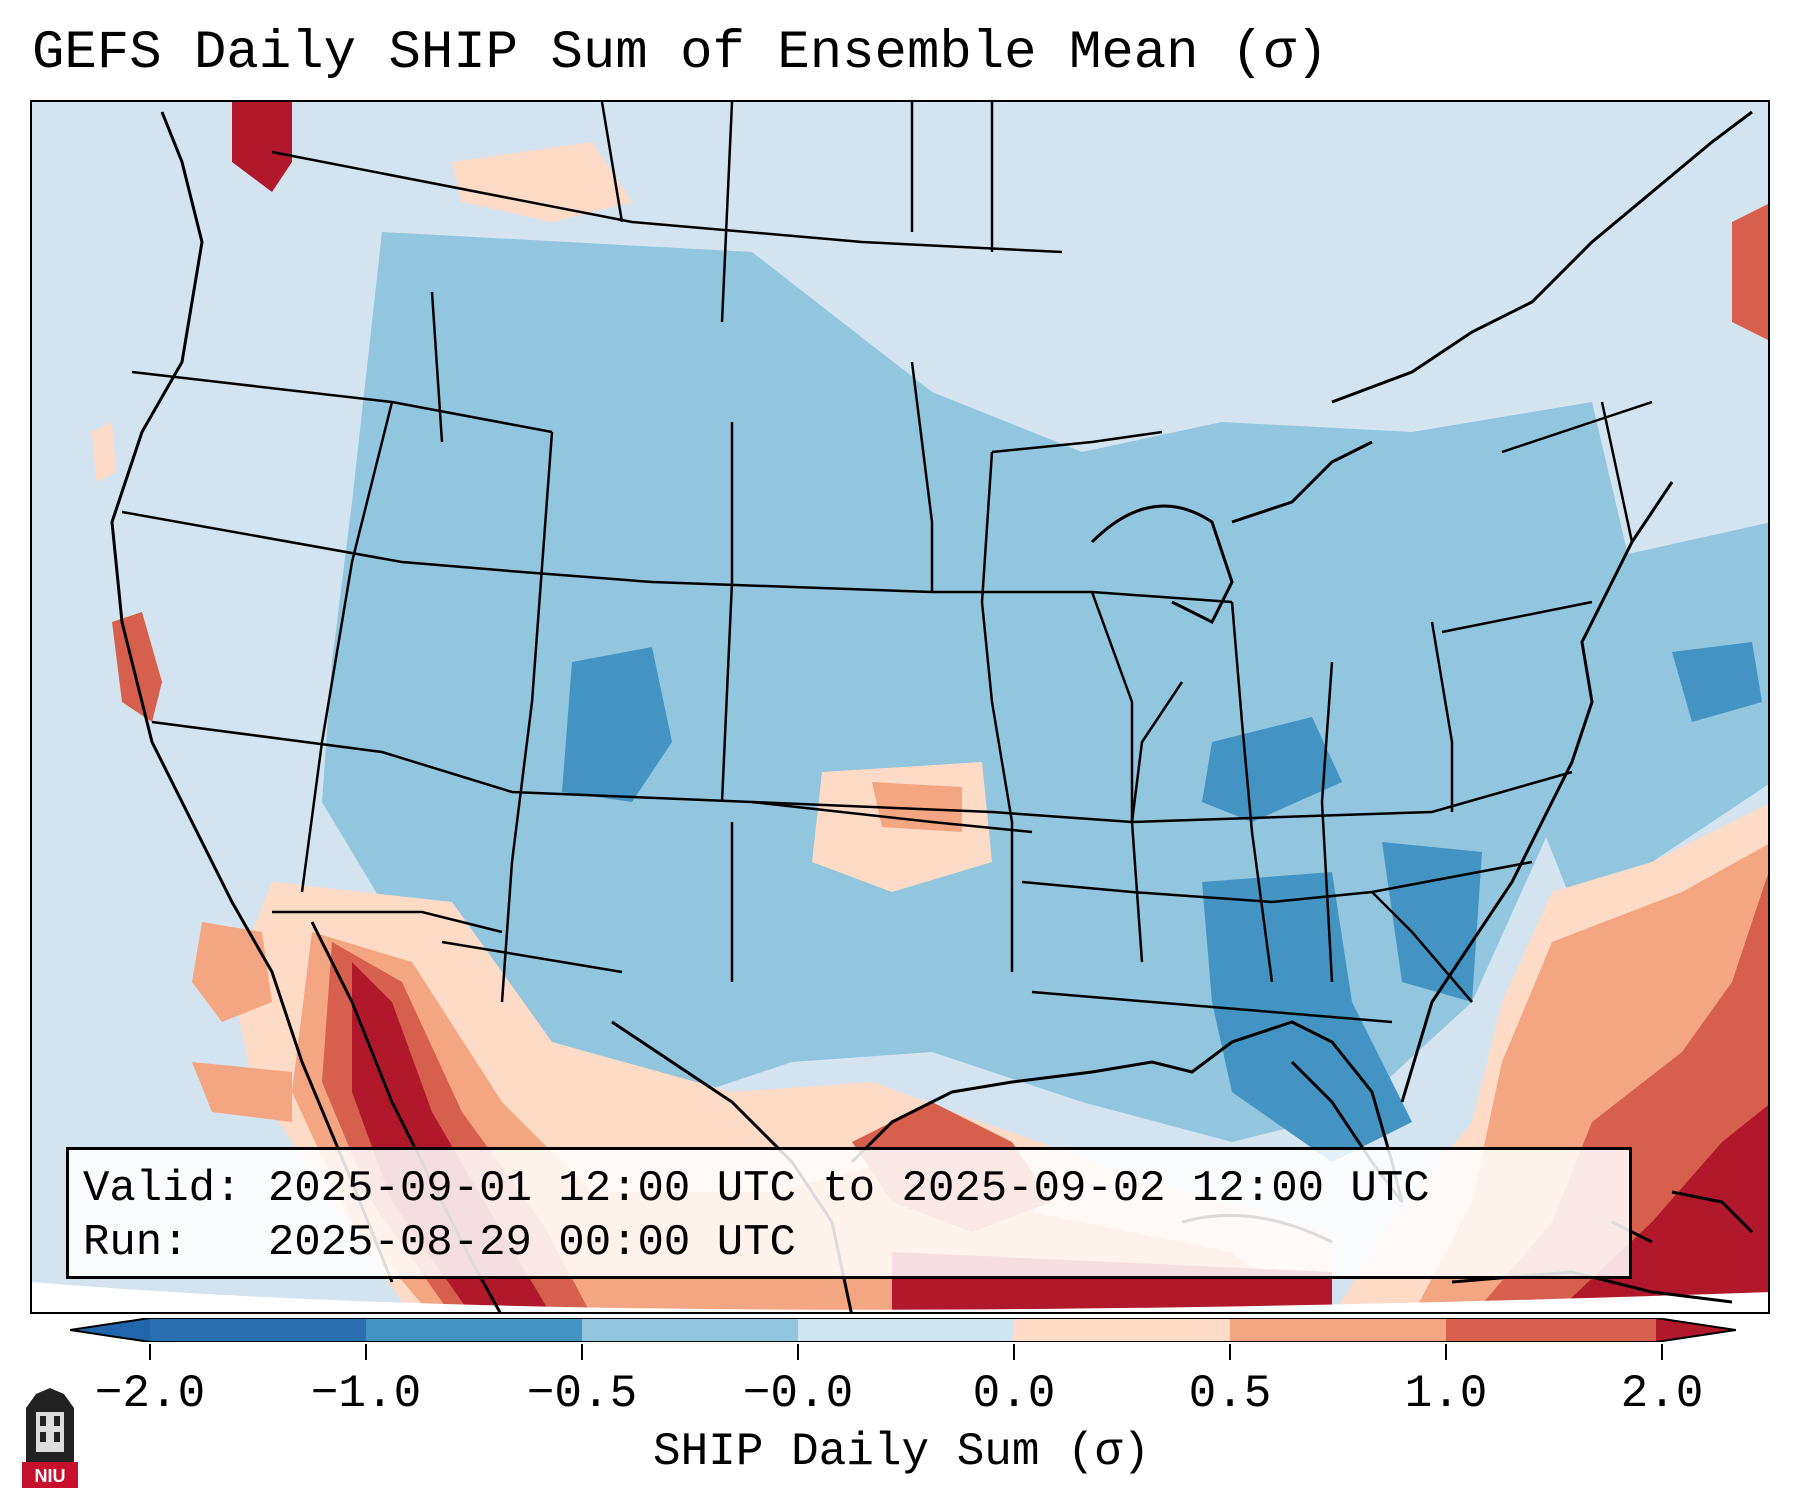  I want to click on colorbar-ticks: −2.0 −1.0 −0.5 −0.0 0.0 0.5 1.0 2.0, so click(901, 1381).